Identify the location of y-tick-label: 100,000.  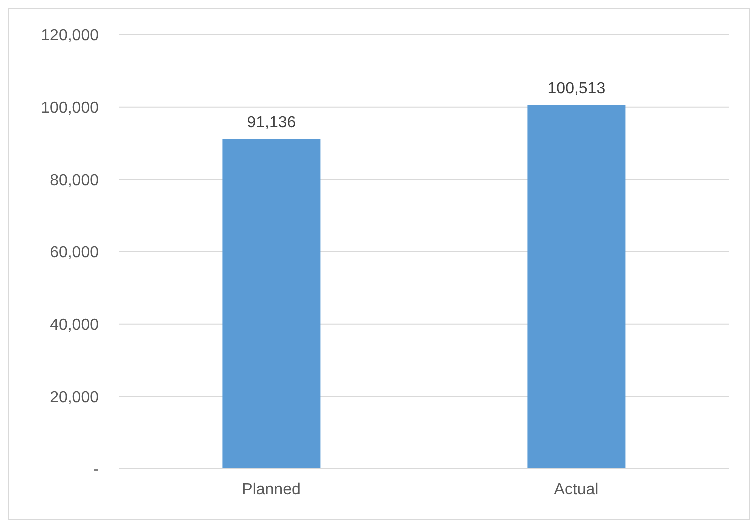
(70, 109).